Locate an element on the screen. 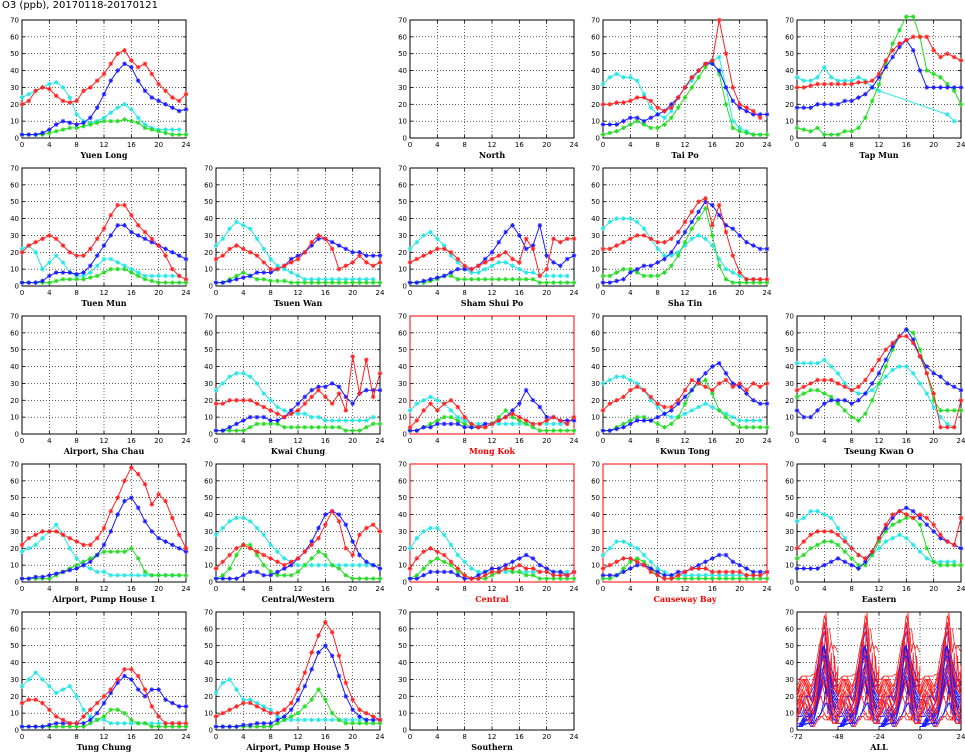 Image resolution: width=965 pixels, height=755 pixels. x-tick-label: -24 is located at coordinates (879, 737).